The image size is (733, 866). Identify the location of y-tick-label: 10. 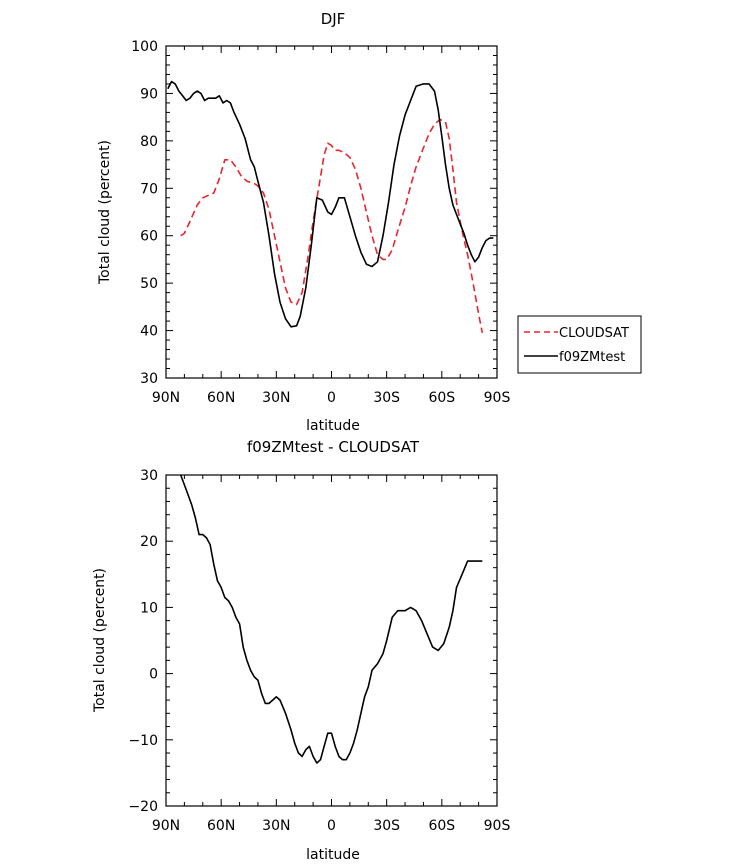
(149, 608).